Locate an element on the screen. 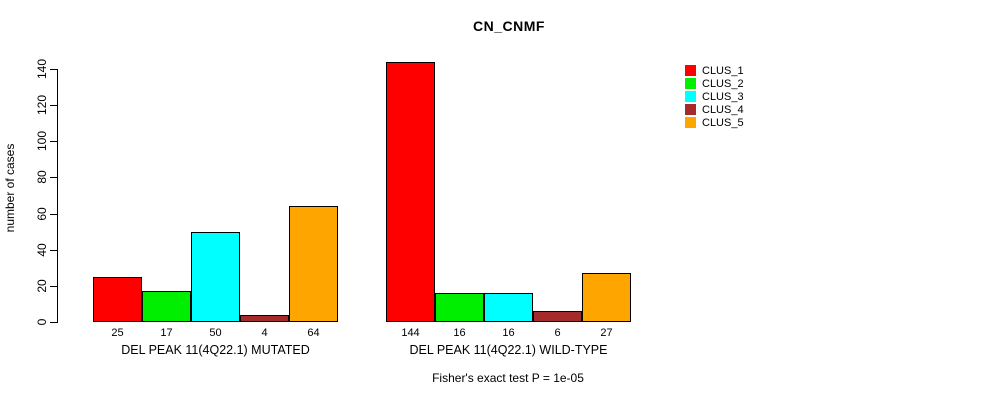 This screenshot has width=990, height=400. y-axis-line is located at coordinates (57, 196).